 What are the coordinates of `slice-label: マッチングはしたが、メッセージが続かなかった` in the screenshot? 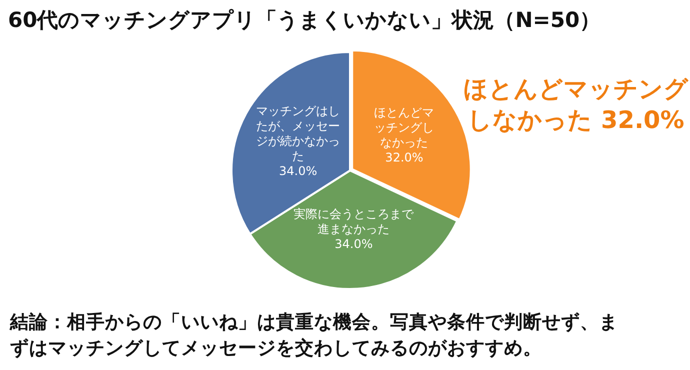 It's located at (298, 134).